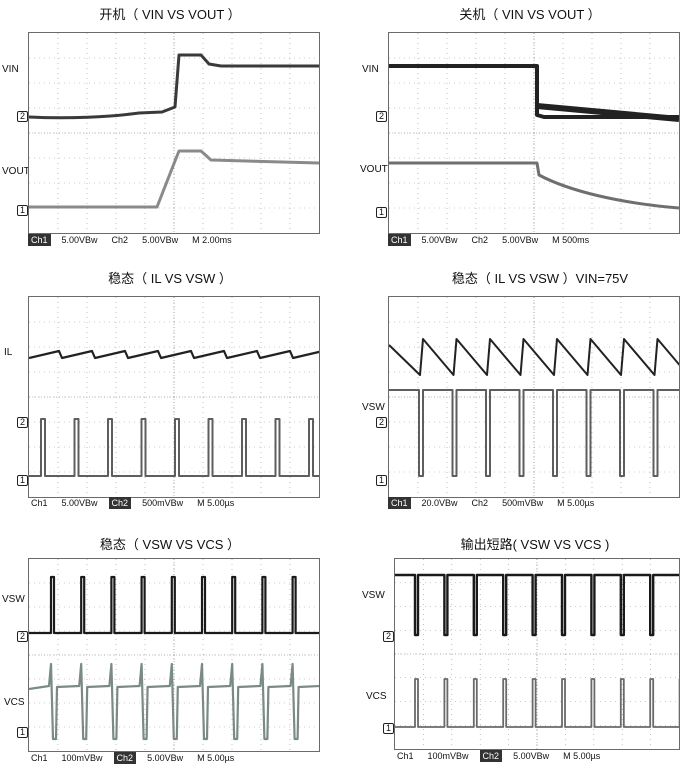 The height and width of the screenshot is (775, 684). I want to click on trace-label-il: IL, so click(8, 352).